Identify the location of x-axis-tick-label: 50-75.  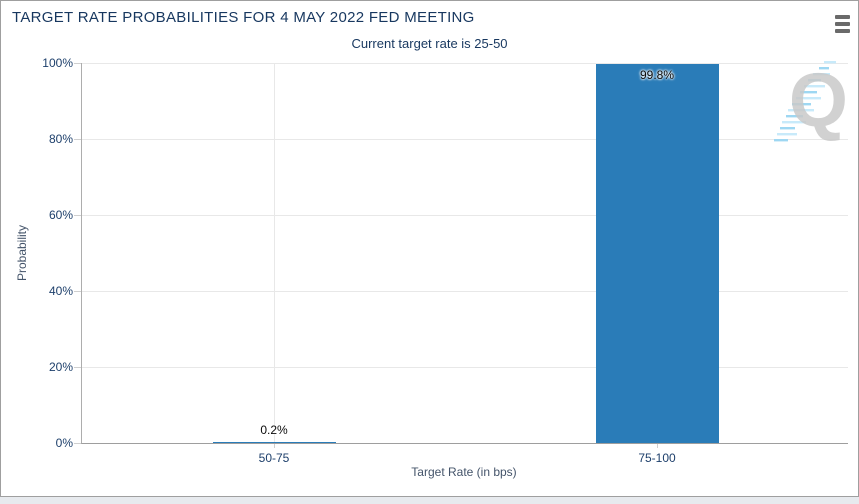
(274, 458).